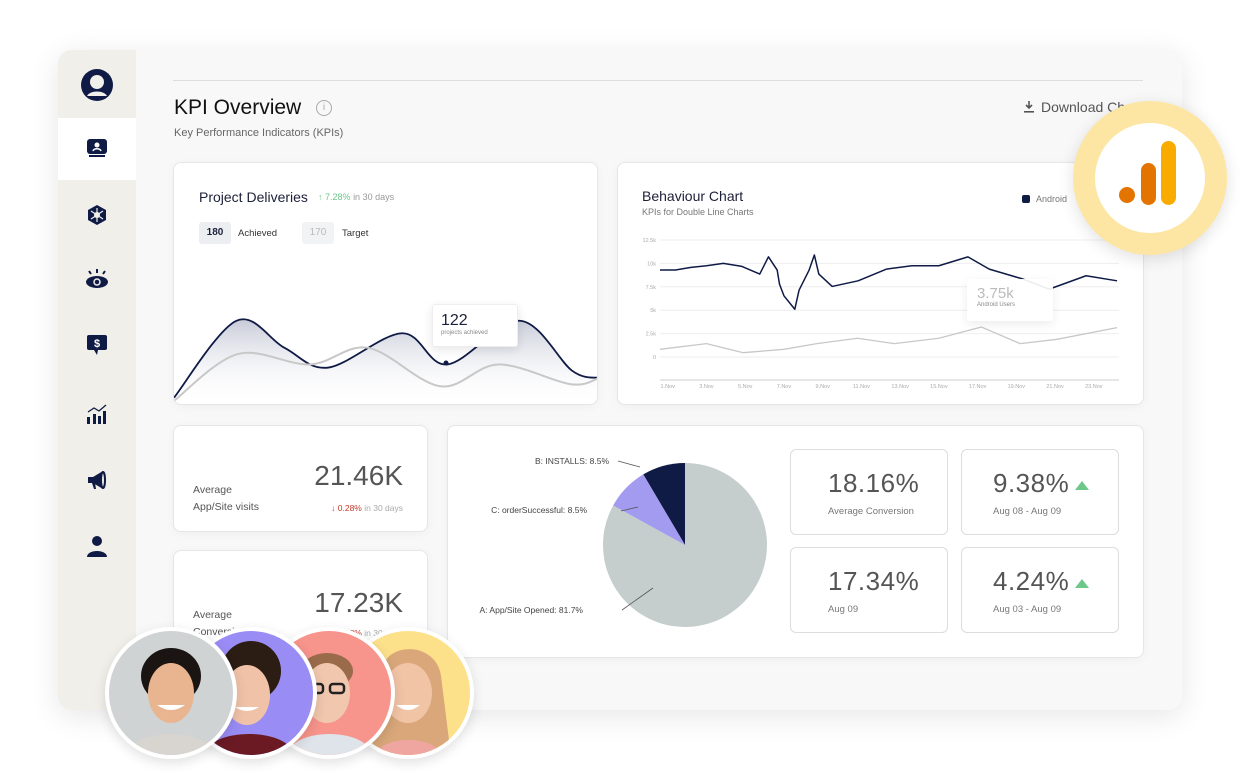  Describe the element at coordinates (698, 212) in the screenshot. I see `card-subtitle: KPIs for Double Line Charts` at that location.